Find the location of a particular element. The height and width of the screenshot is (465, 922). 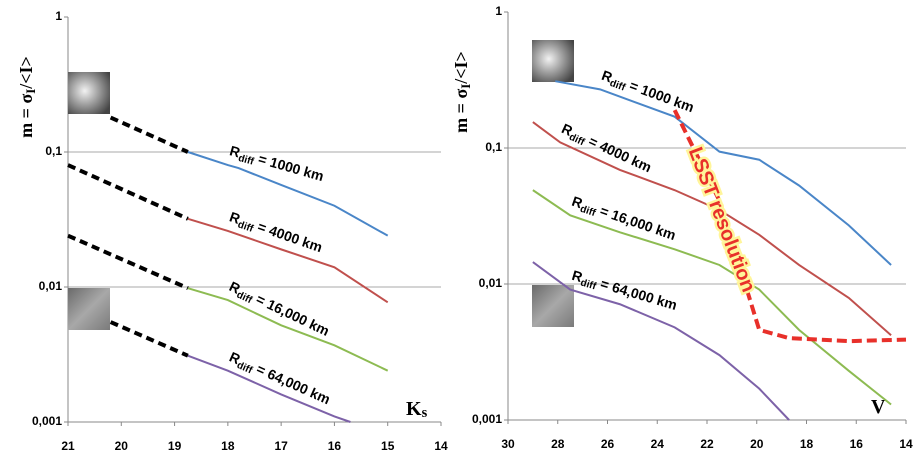

series-label: Rdiff = 4000 km is located at coordinates (276, 233).